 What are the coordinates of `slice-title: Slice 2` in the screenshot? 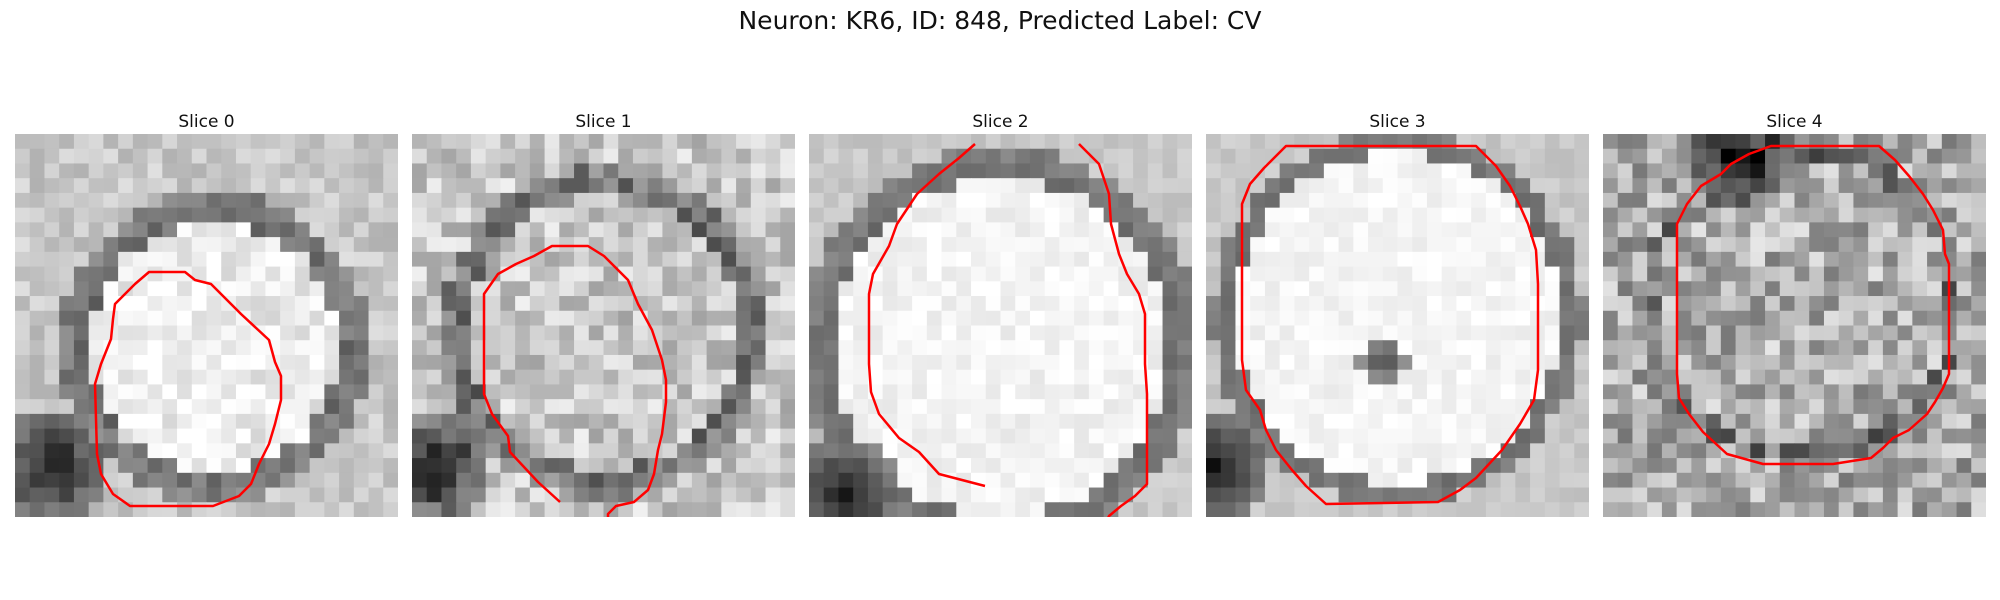 It's located at (1000, 122).